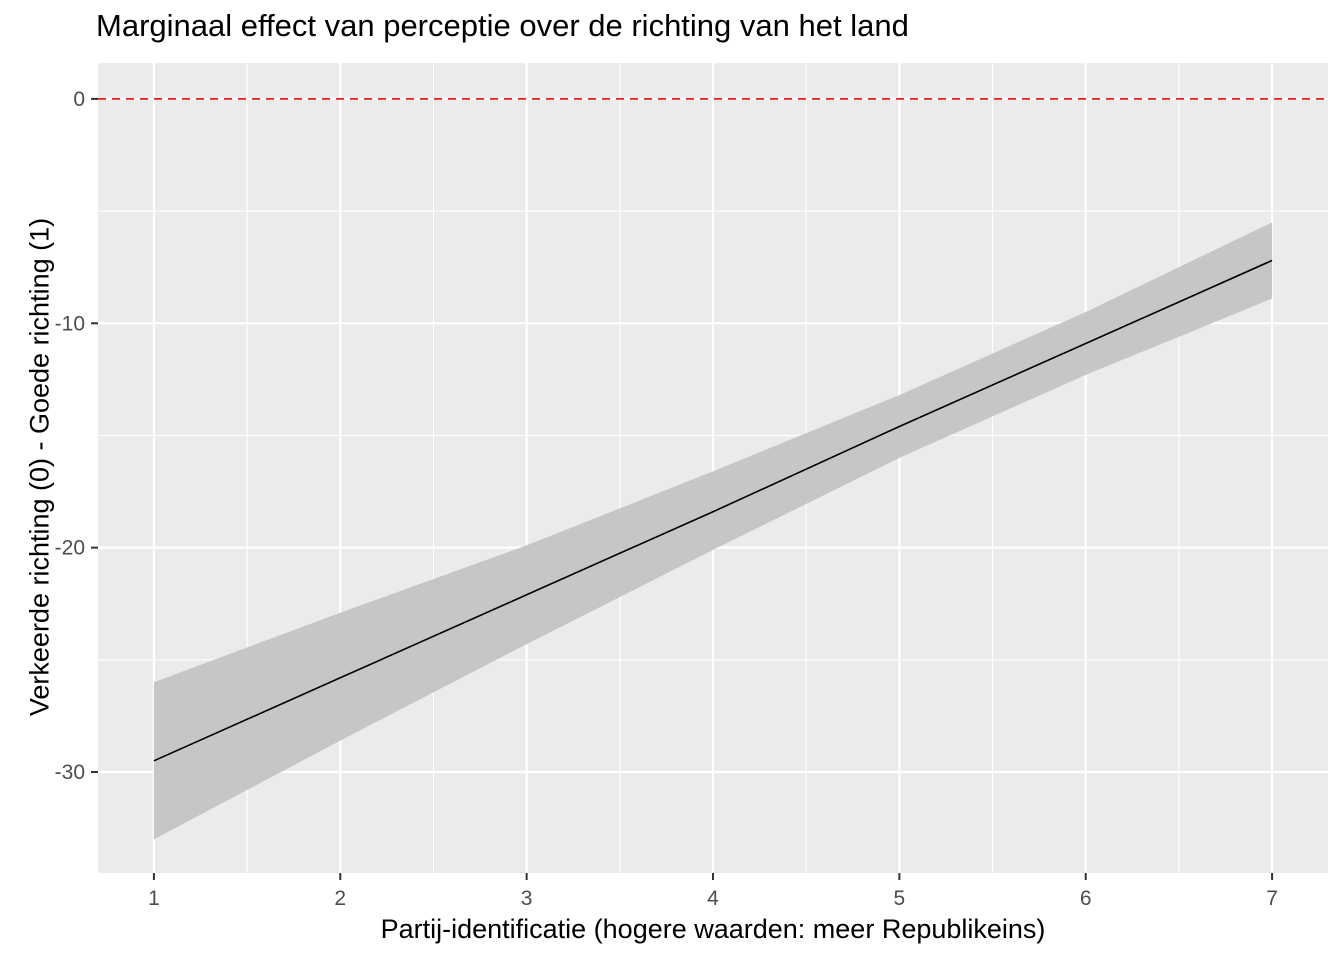  Describe the element at coordinates (713, 898) in the screenshot. I see `x-tick-label: 4` at that location.